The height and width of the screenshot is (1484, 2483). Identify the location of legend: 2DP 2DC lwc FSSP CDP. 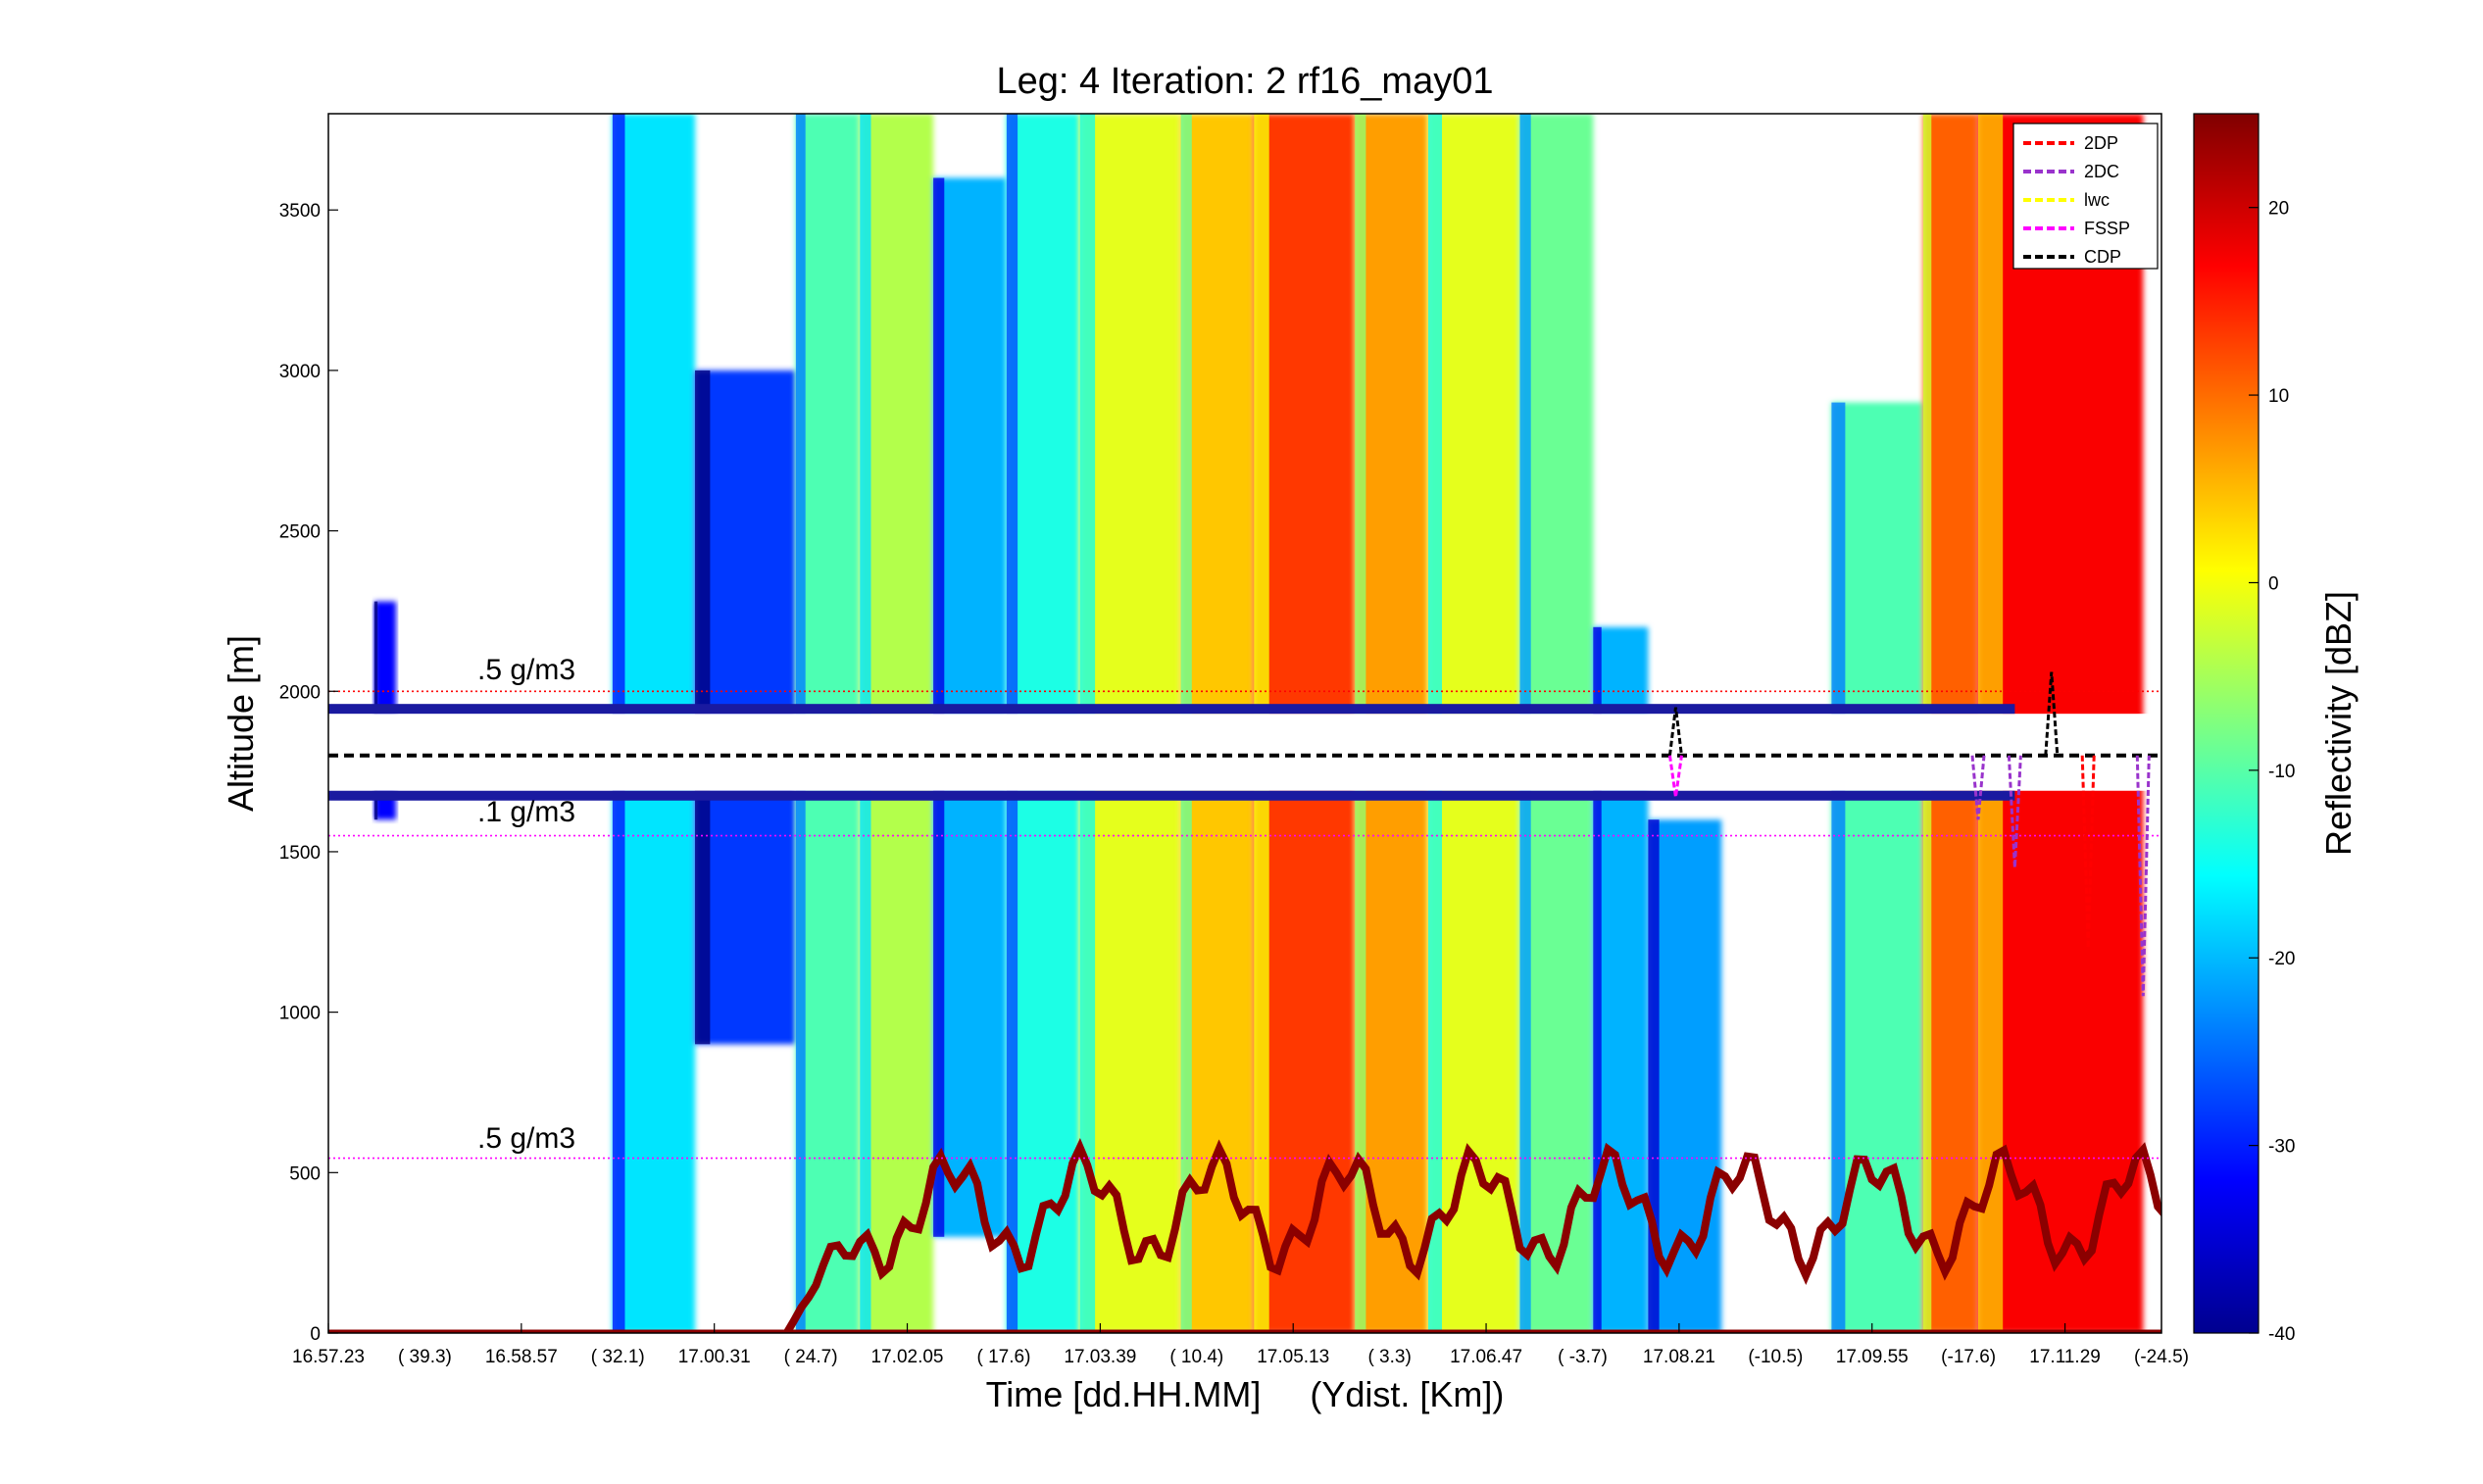
(2085, 196).